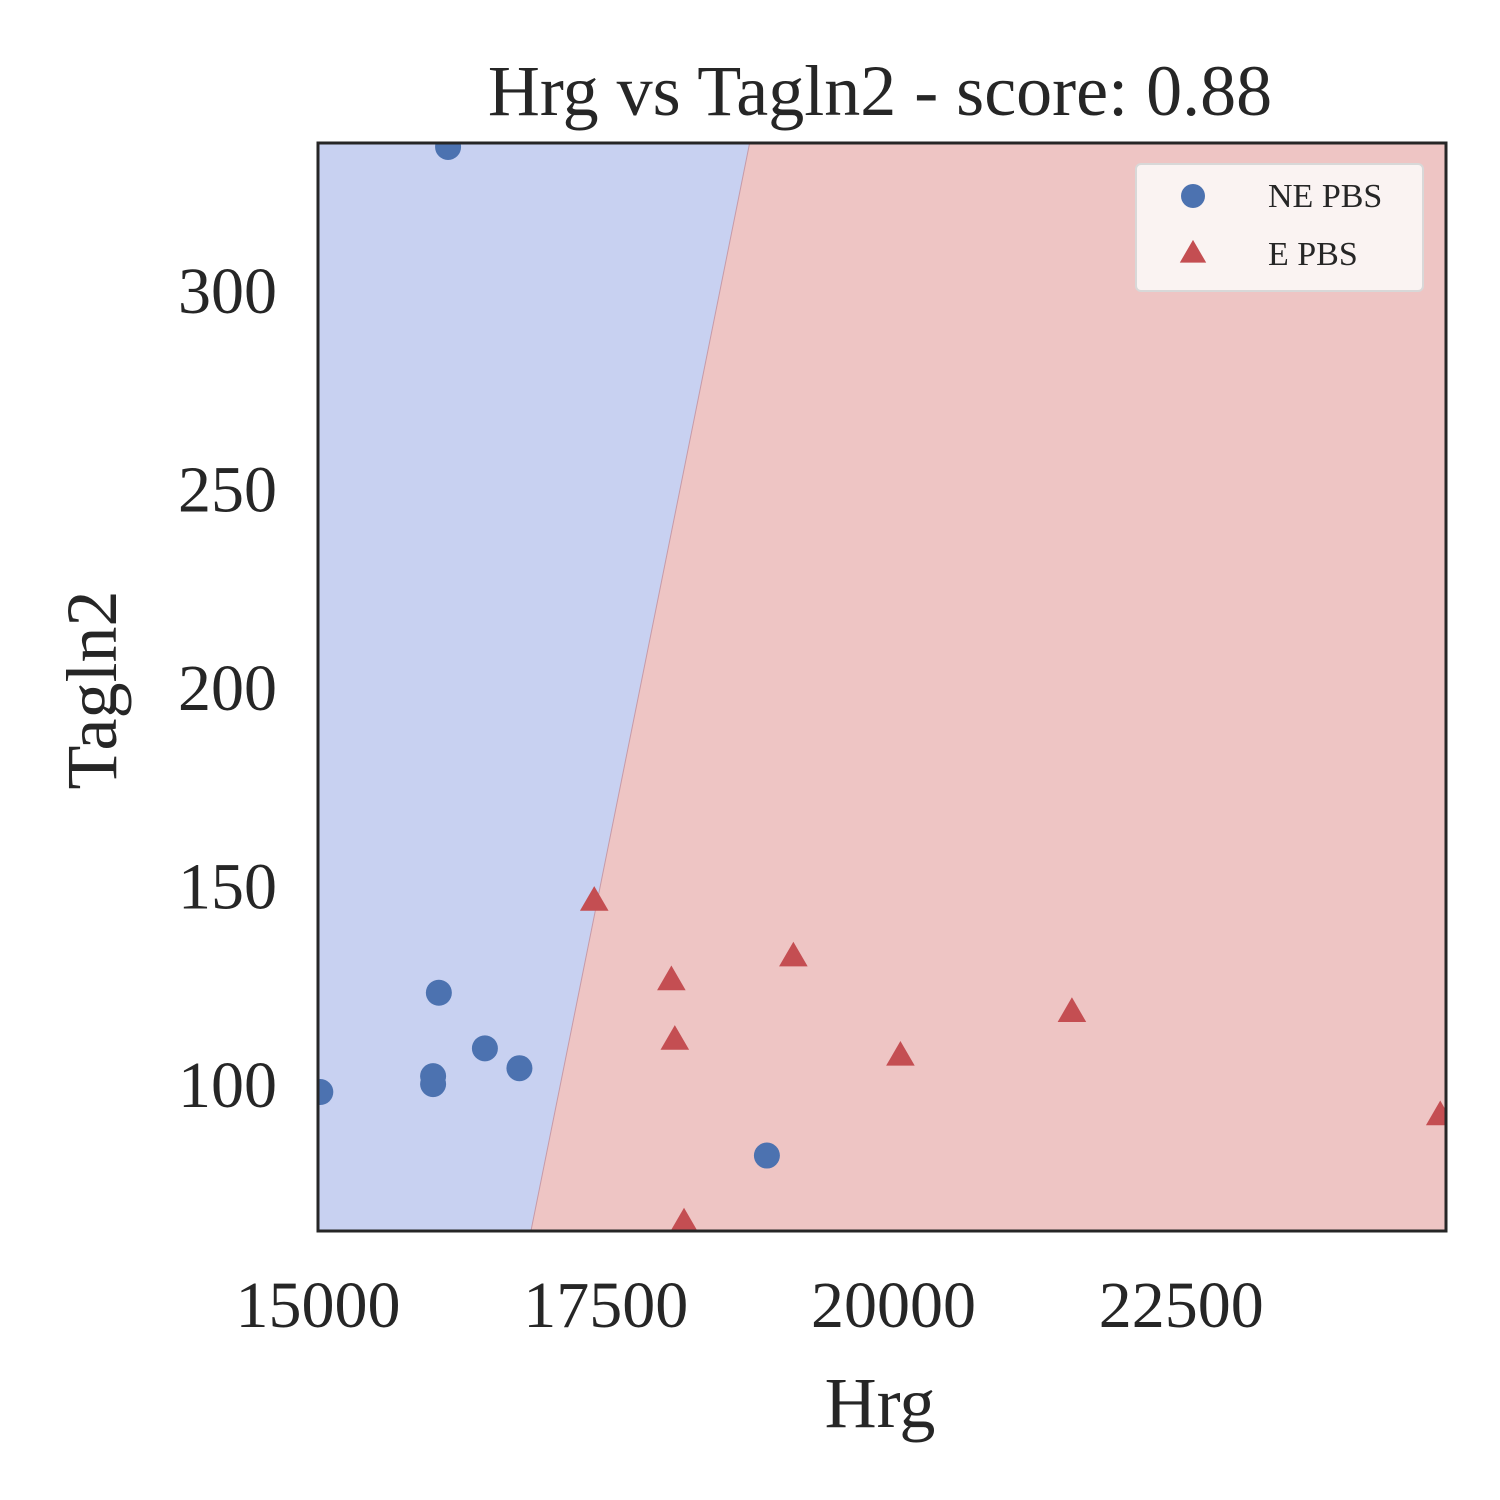  I want to click on y-axis-ticks: 100 150 200 250 300, so click(227, 688).